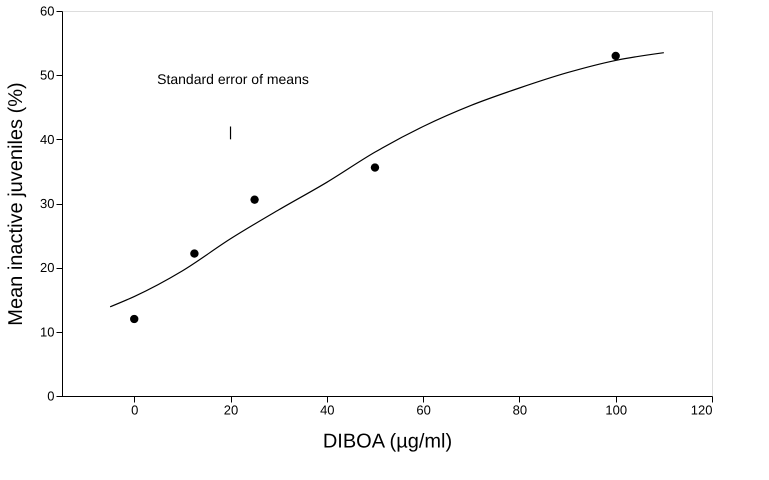 The height and width of the screenshot is (480, 769). What do you see at coordinates (387, 441) in the screenshot?
I see `x-axis-title: DIBOA (µg/ml)` at bounding box center [387, 441].